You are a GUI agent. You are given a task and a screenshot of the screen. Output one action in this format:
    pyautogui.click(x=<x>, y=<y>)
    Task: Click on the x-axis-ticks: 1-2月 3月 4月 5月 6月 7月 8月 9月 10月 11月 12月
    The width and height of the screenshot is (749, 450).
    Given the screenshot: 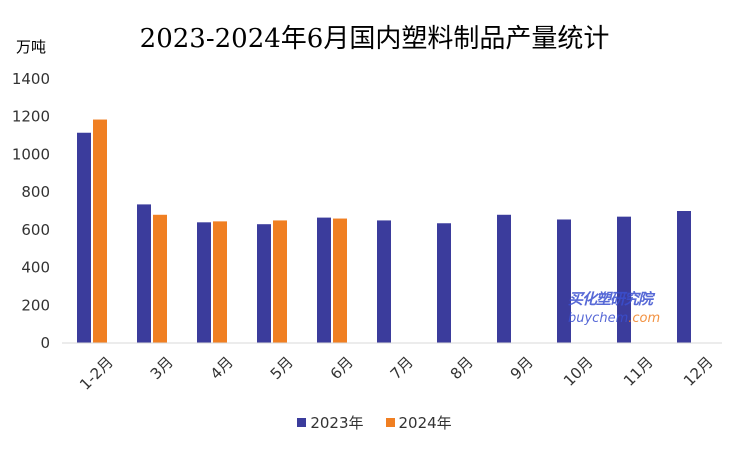 What is the action you would take?
    pyautogui.click(x=396, y=373)
    